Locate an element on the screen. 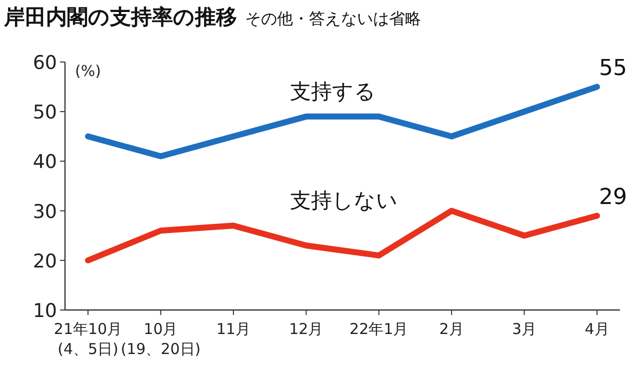  chart-title: 岸田内閣の支持率の推移 is located at coordinates (120, 17).